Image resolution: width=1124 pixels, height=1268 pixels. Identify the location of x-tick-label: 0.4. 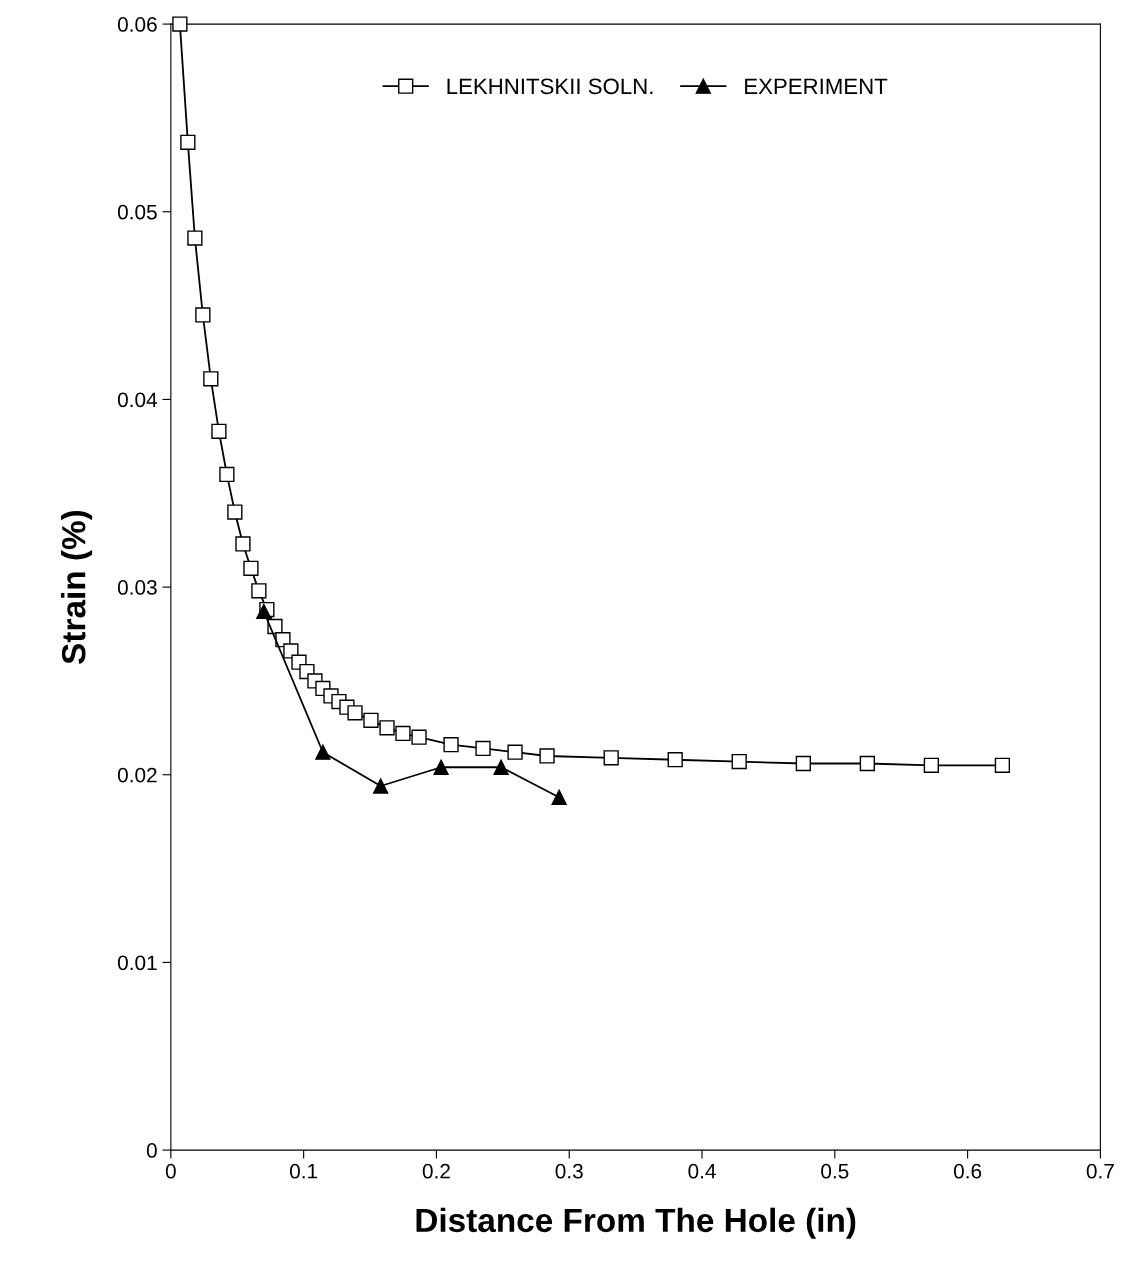
(702, 1171).